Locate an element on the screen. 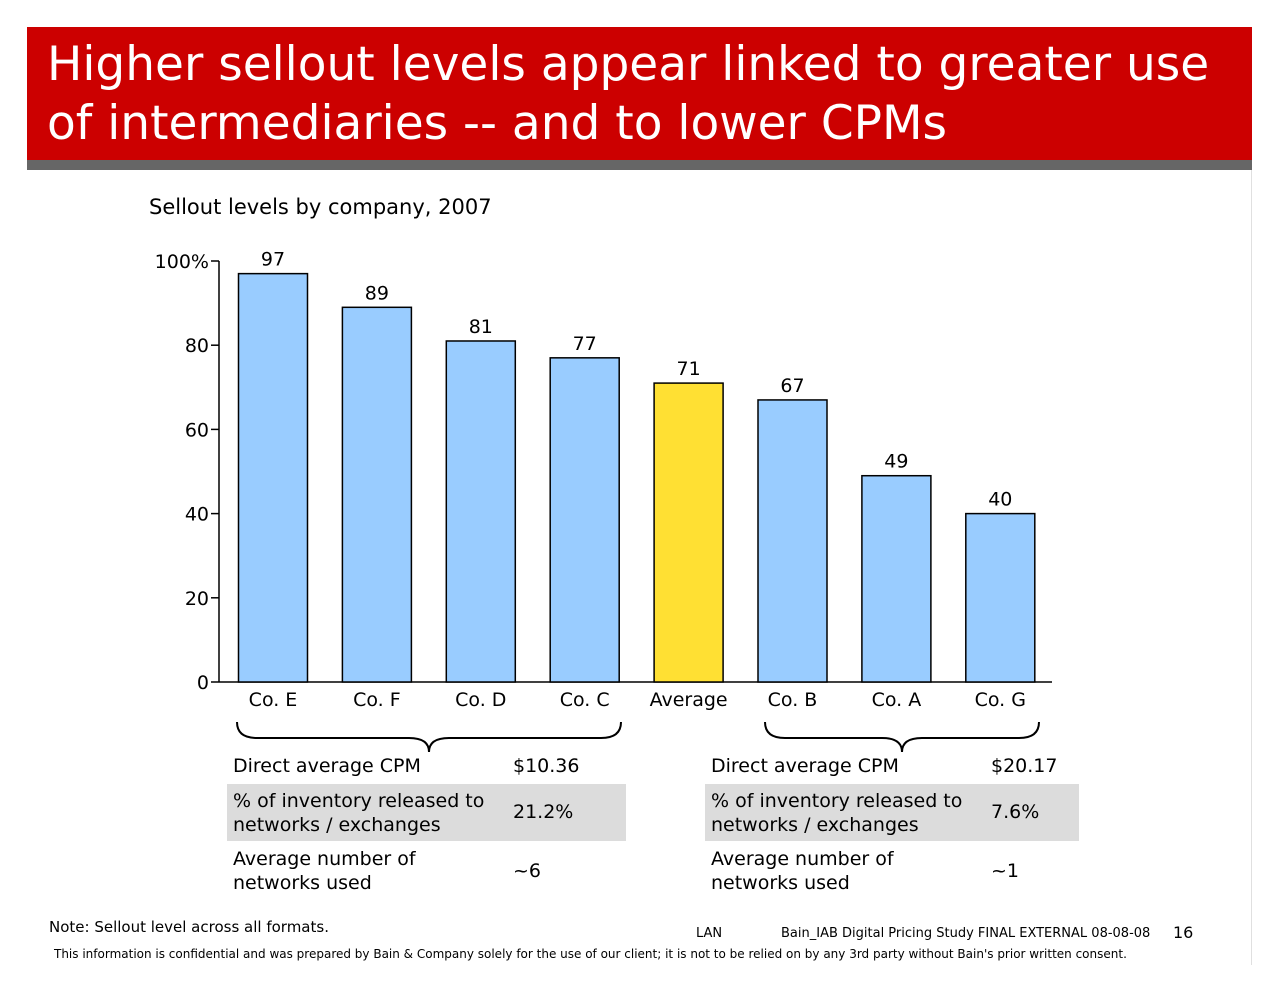  x-tick-label: Co. C is located at coordinates (585, 700).